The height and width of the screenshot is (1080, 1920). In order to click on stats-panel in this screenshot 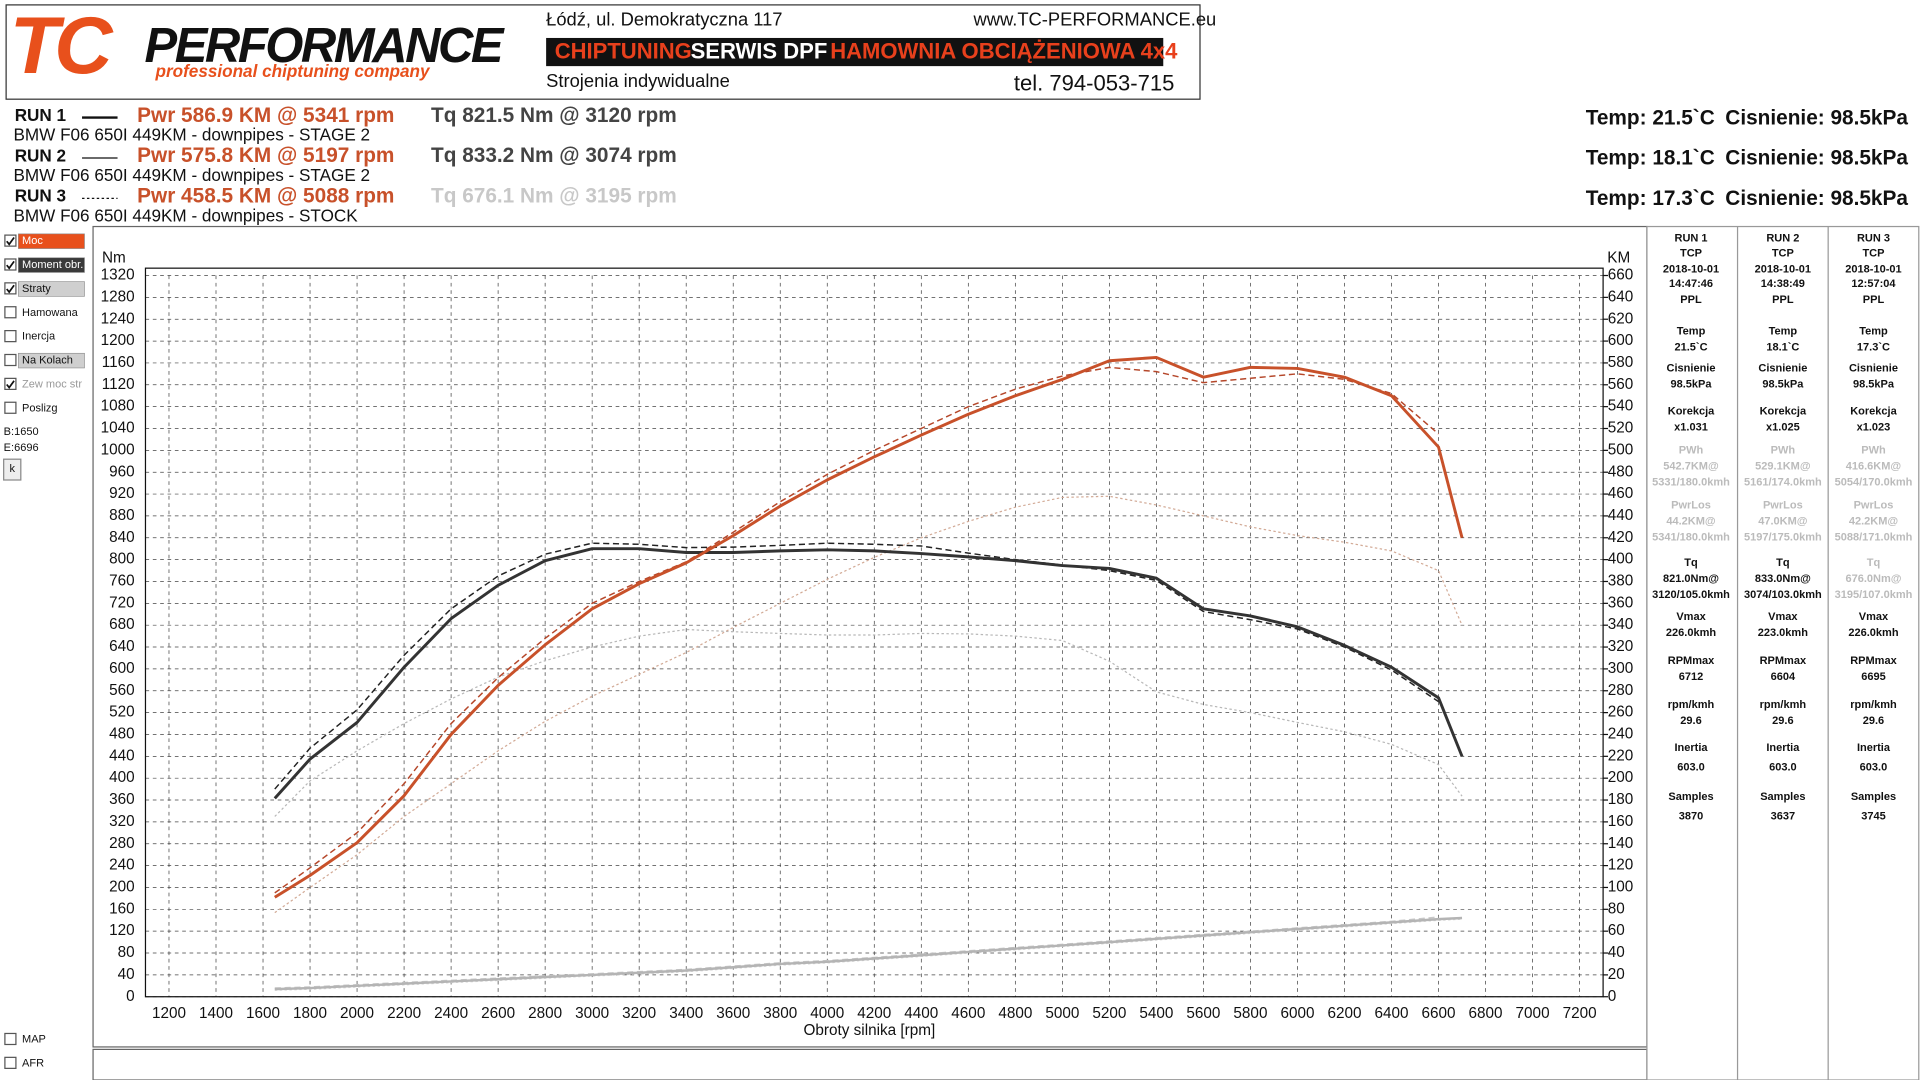, I will do `click(1783, 652)`.